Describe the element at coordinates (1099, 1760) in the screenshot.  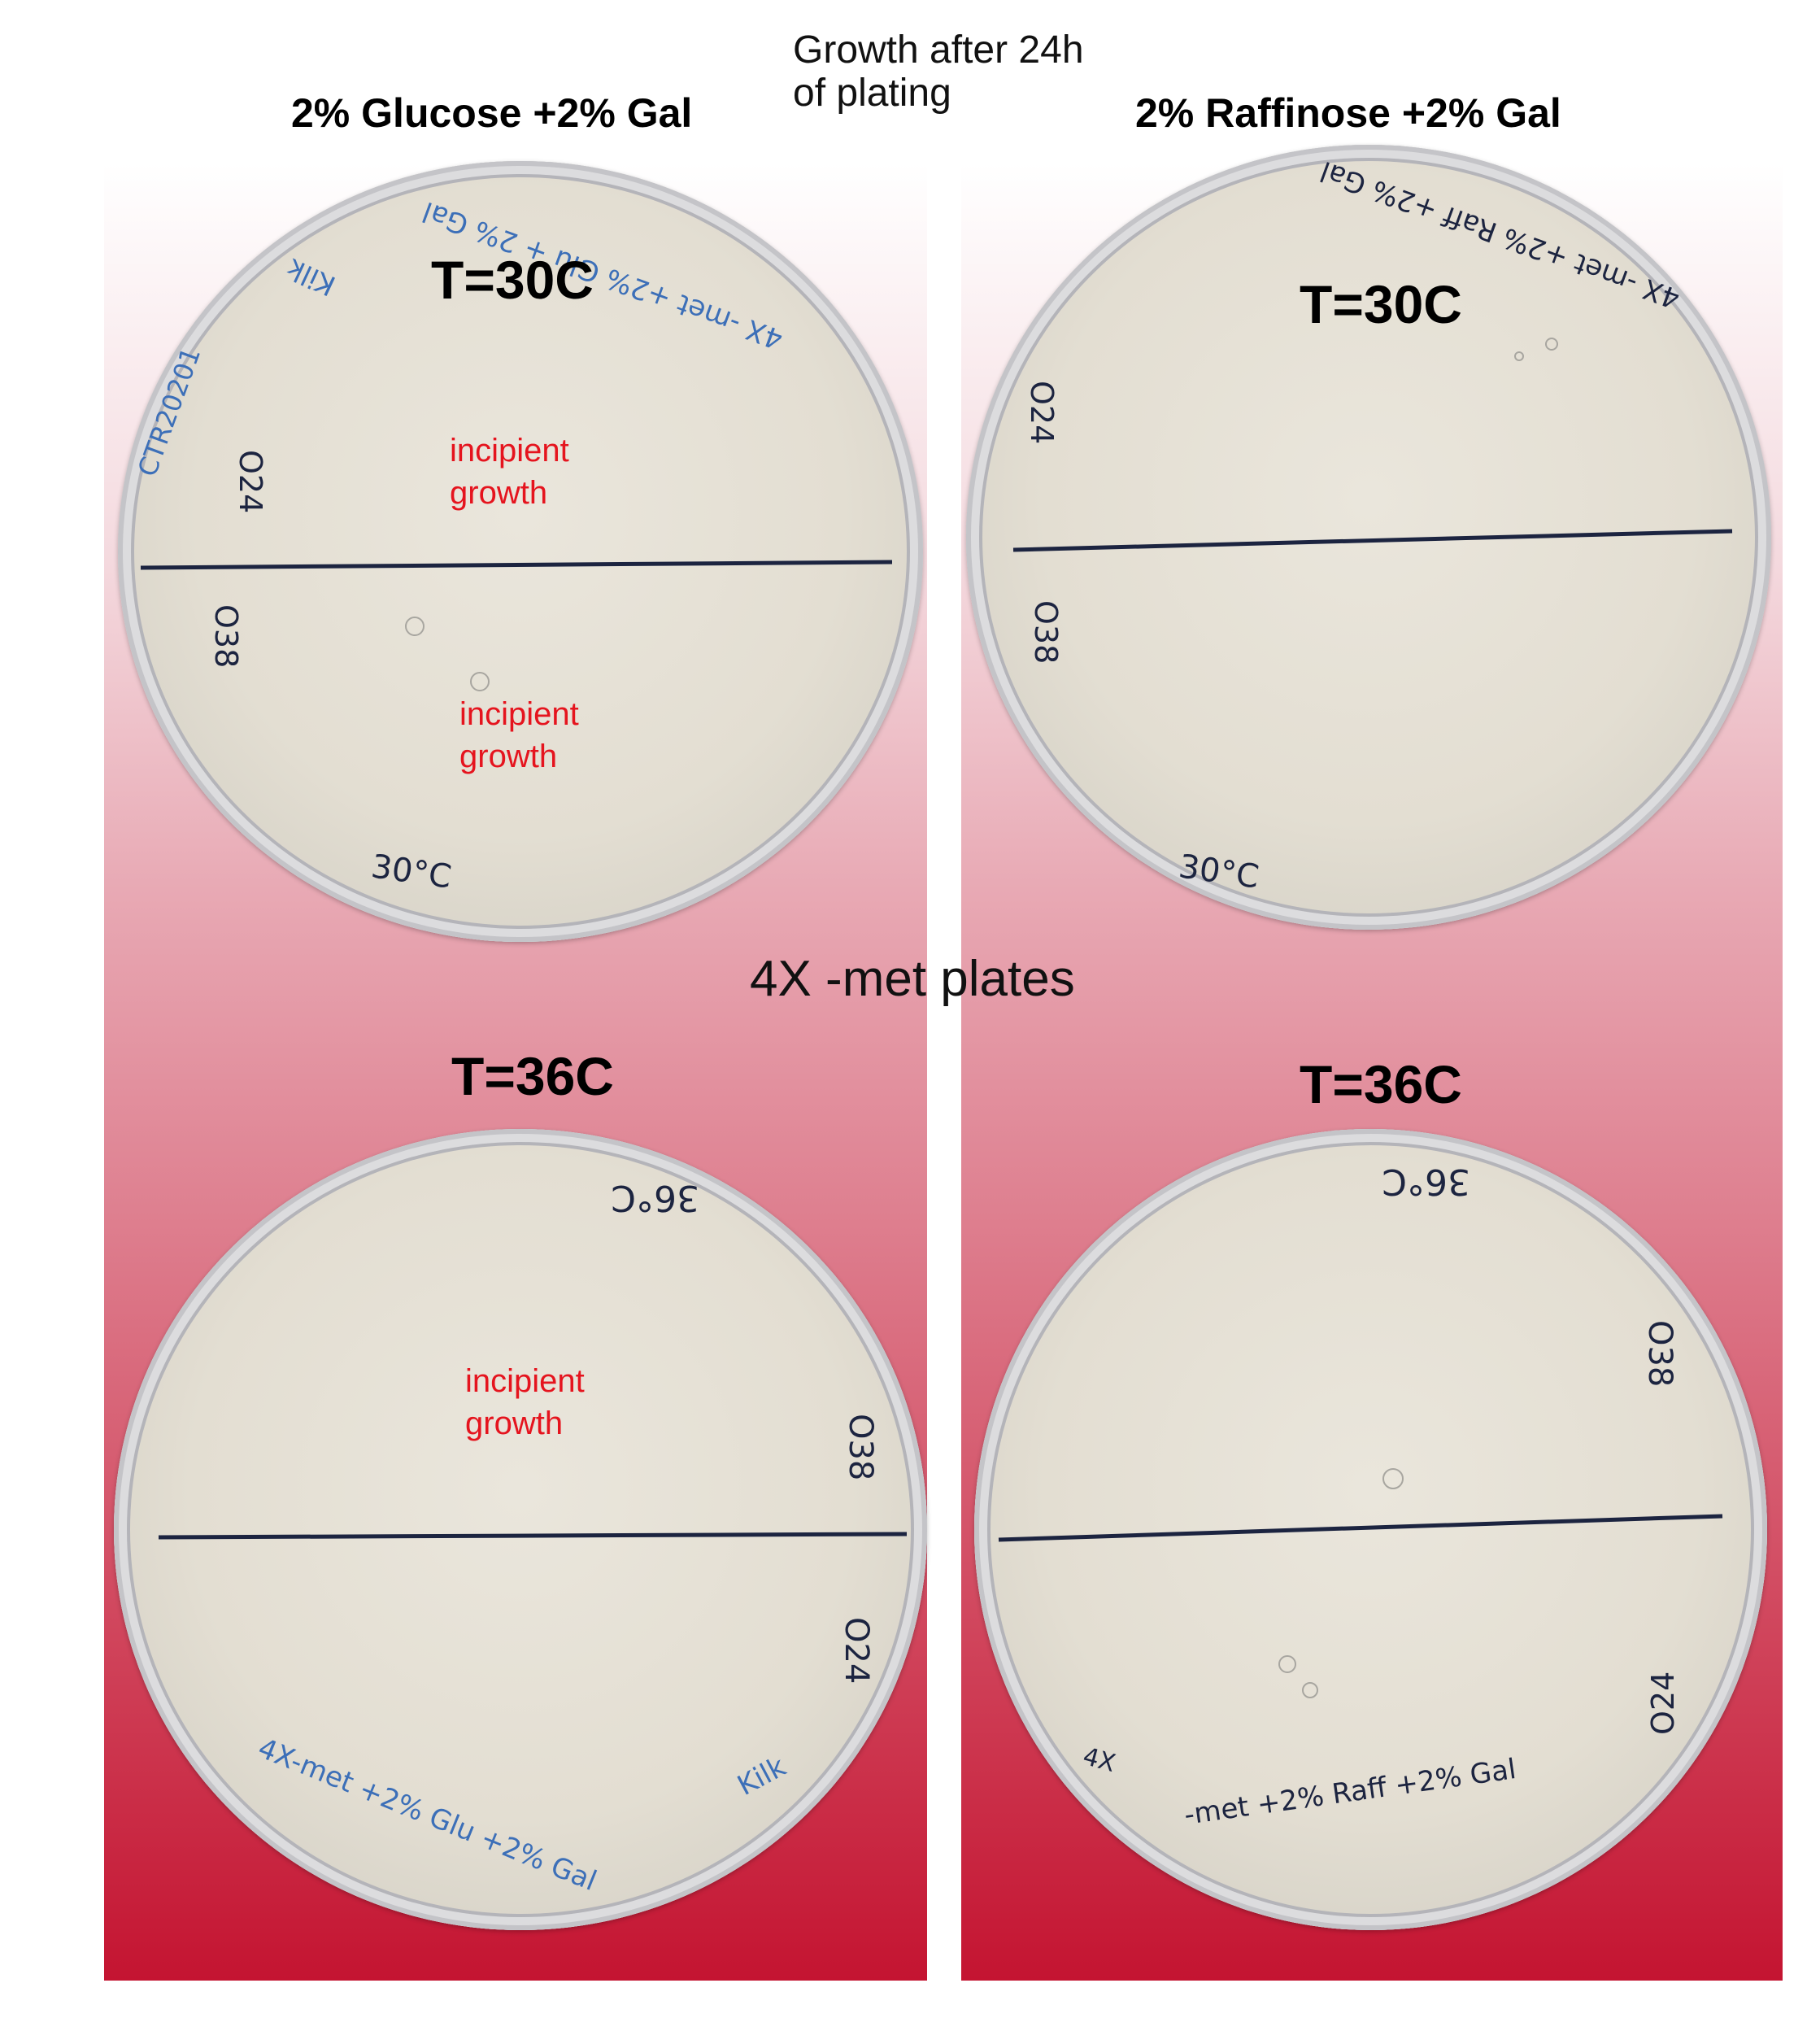
I see `handwriting-label: 4X` at that location.